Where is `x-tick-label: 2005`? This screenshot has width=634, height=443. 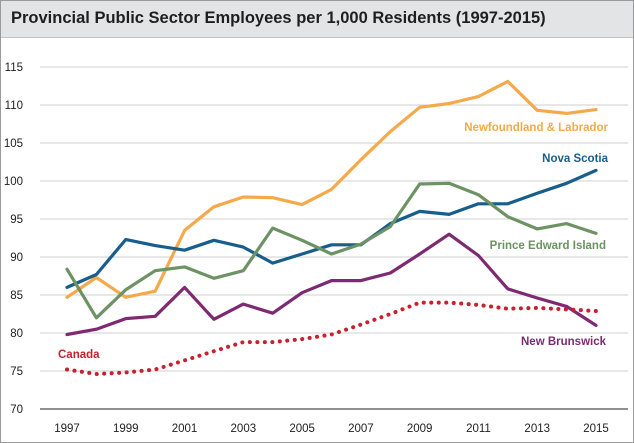 x-tick-label: 2005 is located at coordinates (302, 429).